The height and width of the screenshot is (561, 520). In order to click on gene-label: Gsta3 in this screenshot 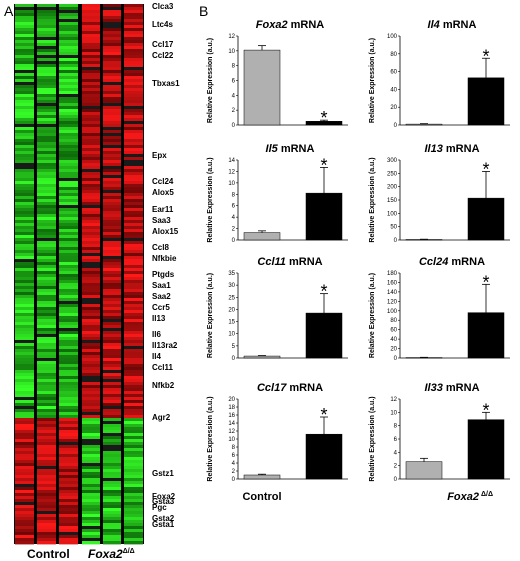, I will do `click(163, 501)`.